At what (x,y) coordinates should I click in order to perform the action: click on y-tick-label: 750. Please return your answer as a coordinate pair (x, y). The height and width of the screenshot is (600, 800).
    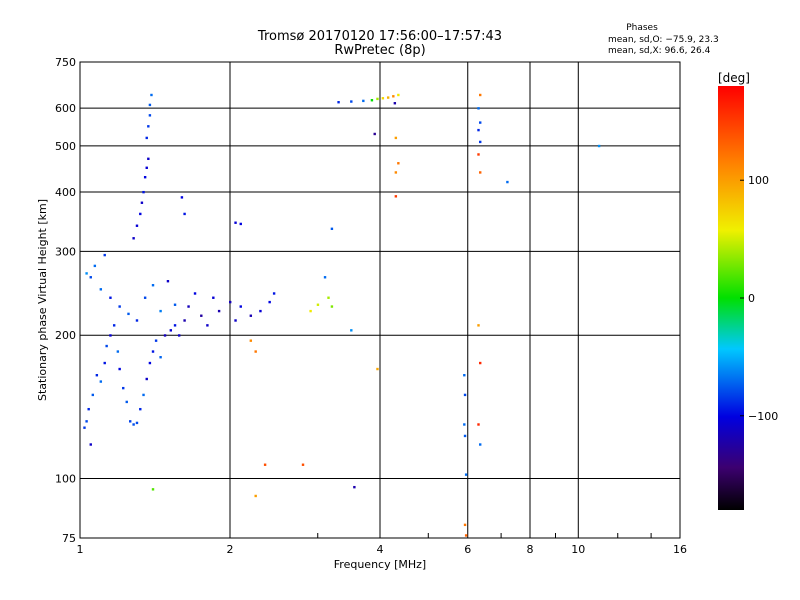
    Looking at the image, I should click on (65, 62).